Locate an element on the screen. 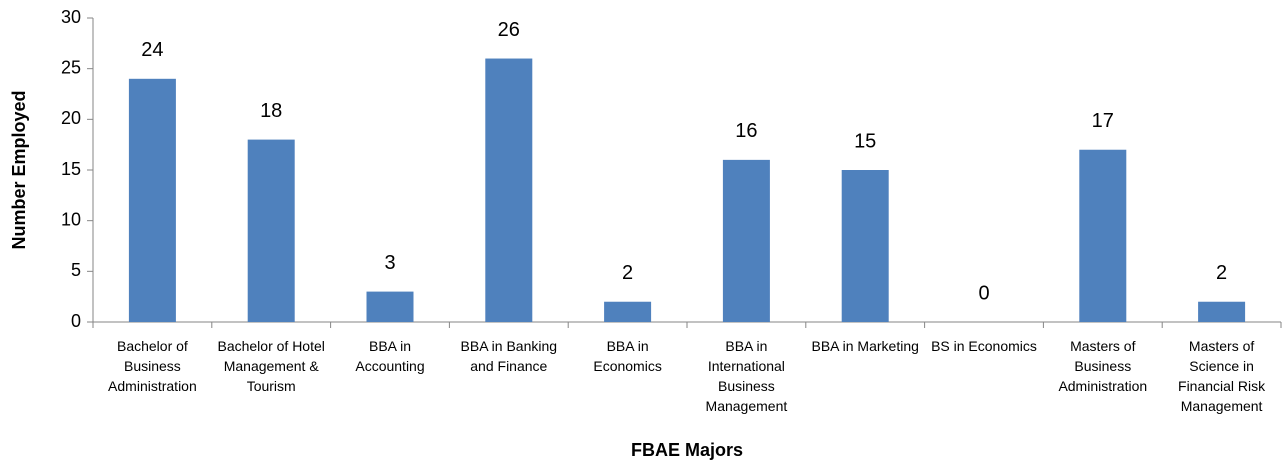  x-tick-label-line: International is located at coordinates (746, 366).